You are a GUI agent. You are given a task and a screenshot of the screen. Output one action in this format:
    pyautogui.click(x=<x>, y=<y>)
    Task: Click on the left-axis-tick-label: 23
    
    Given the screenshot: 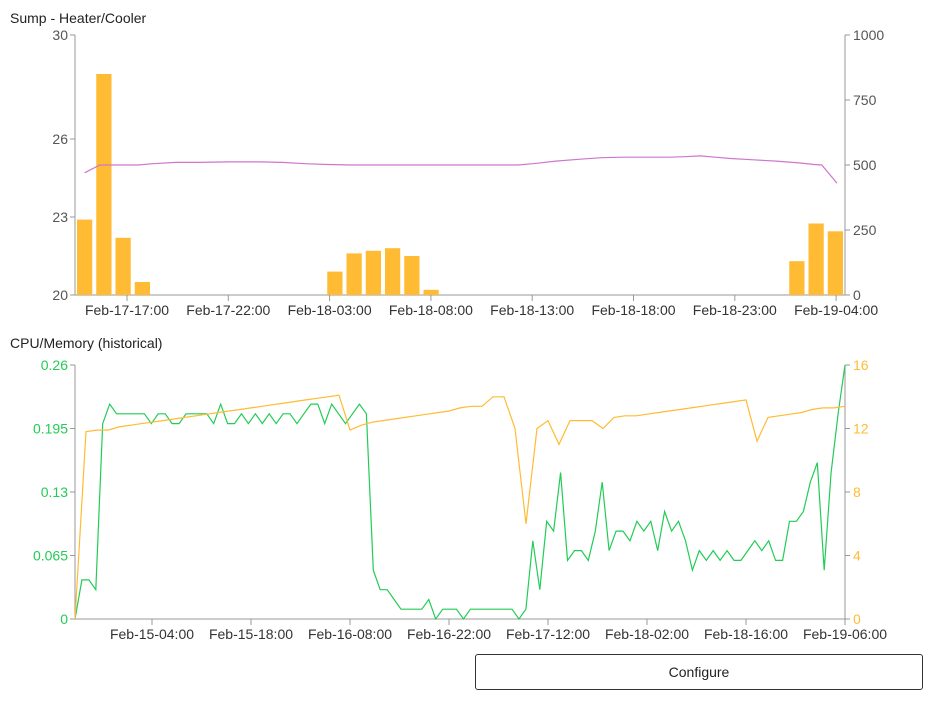 What is the action you would take?
    pyautogui.click(x=60, y=217)
    